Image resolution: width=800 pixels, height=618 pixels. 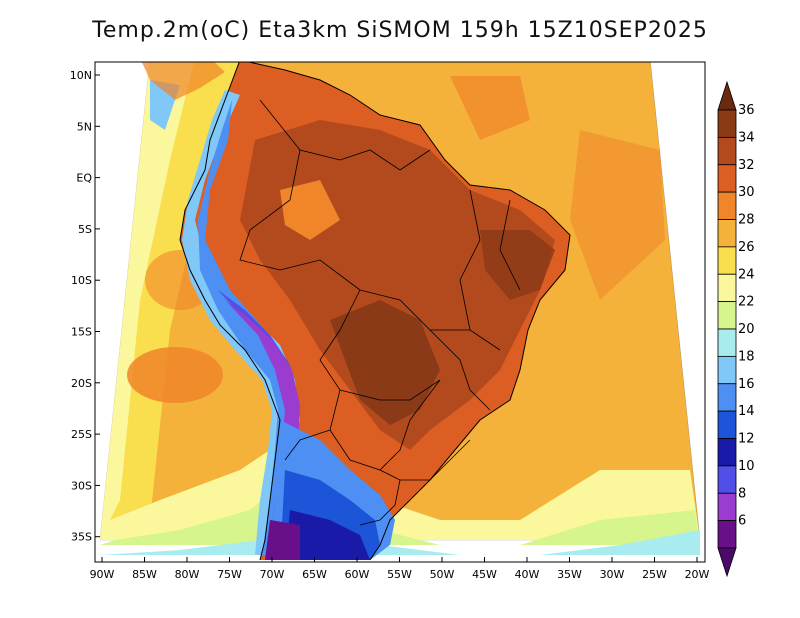 What do you see at coordinates (746, 165) in the screenshot?
I see `colorbar-label: 32` at bounding box center [746, 165].